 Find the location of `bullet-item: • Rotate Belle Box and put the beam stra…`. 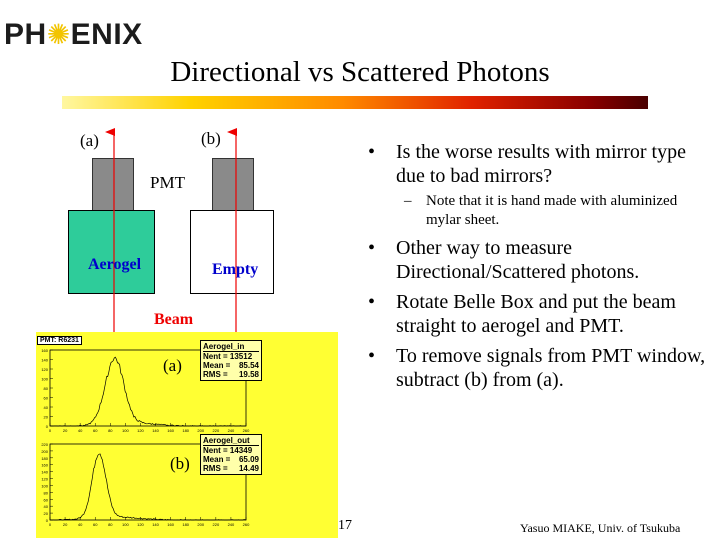

bullet-item: • Rotate Belle Box and put the beam stra… is located at coordinates (536, 314).